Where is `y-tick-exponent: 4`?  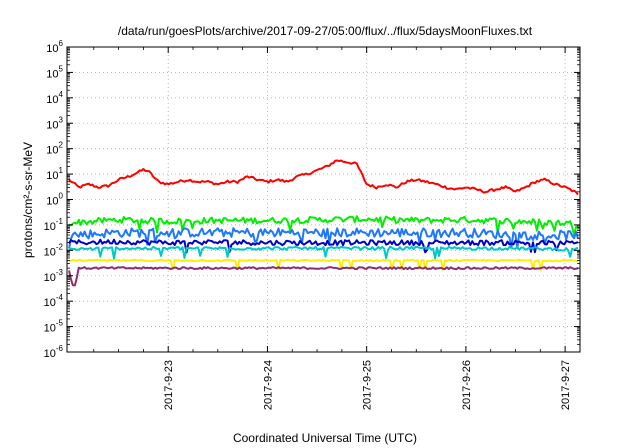
y-tick-exponent: 4 is located at coordinates (61, 94).